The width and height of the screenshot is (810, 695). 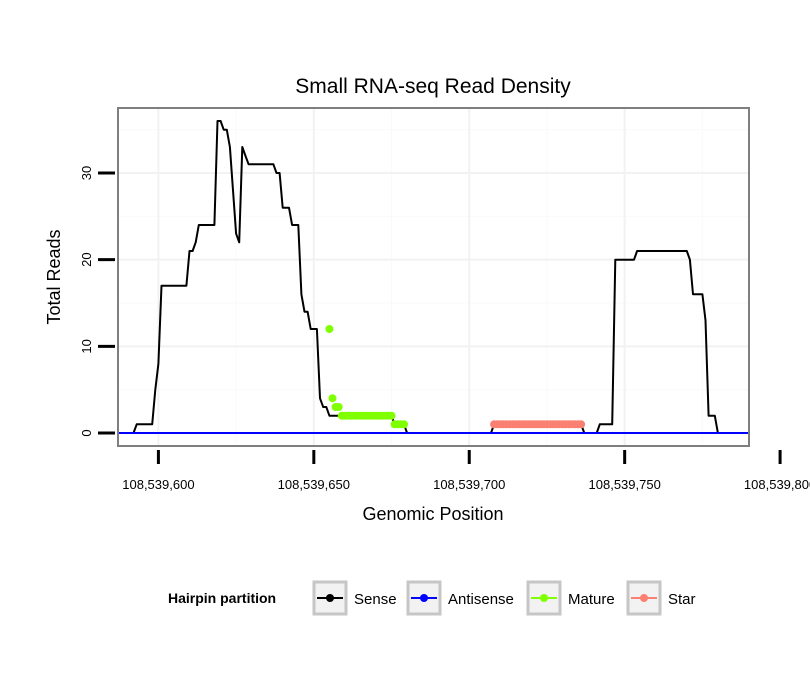 I want to click on sense-legend-label: Sense, so click(x=375, y=599).